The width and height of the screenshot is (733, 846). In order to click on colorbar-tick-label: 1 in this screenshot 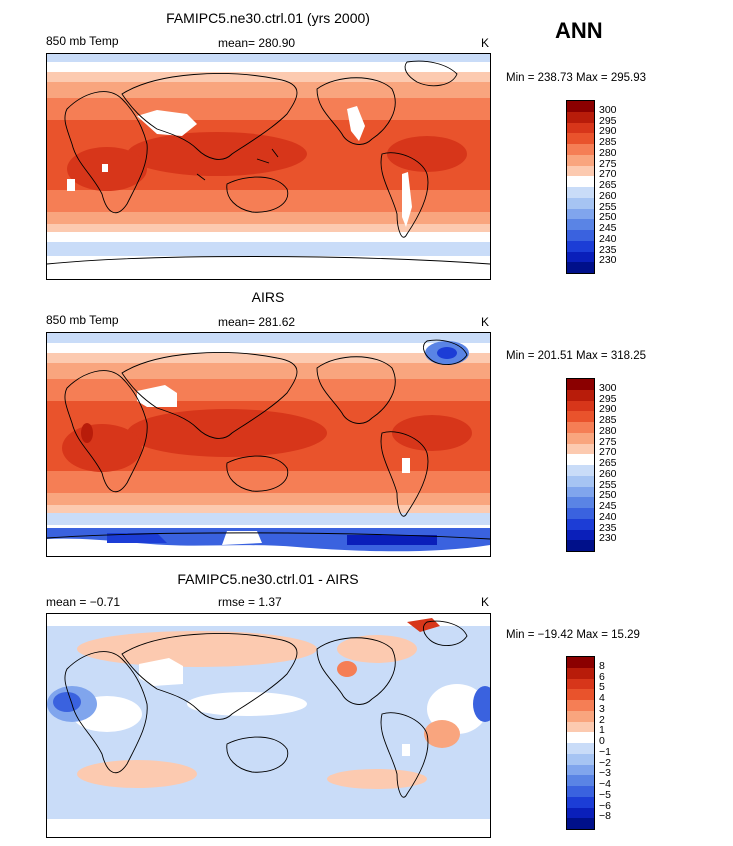, I will do `click(602, 730)`.